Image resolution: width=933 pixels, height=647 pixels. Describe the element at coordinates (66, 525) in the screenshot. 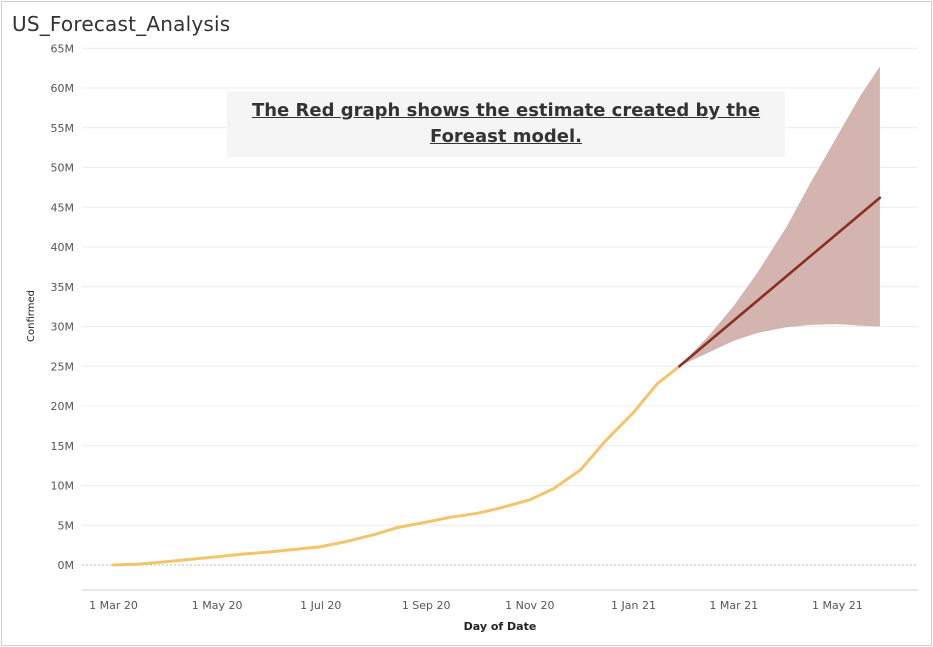

I see `y-tick-label: 5M` at that location.